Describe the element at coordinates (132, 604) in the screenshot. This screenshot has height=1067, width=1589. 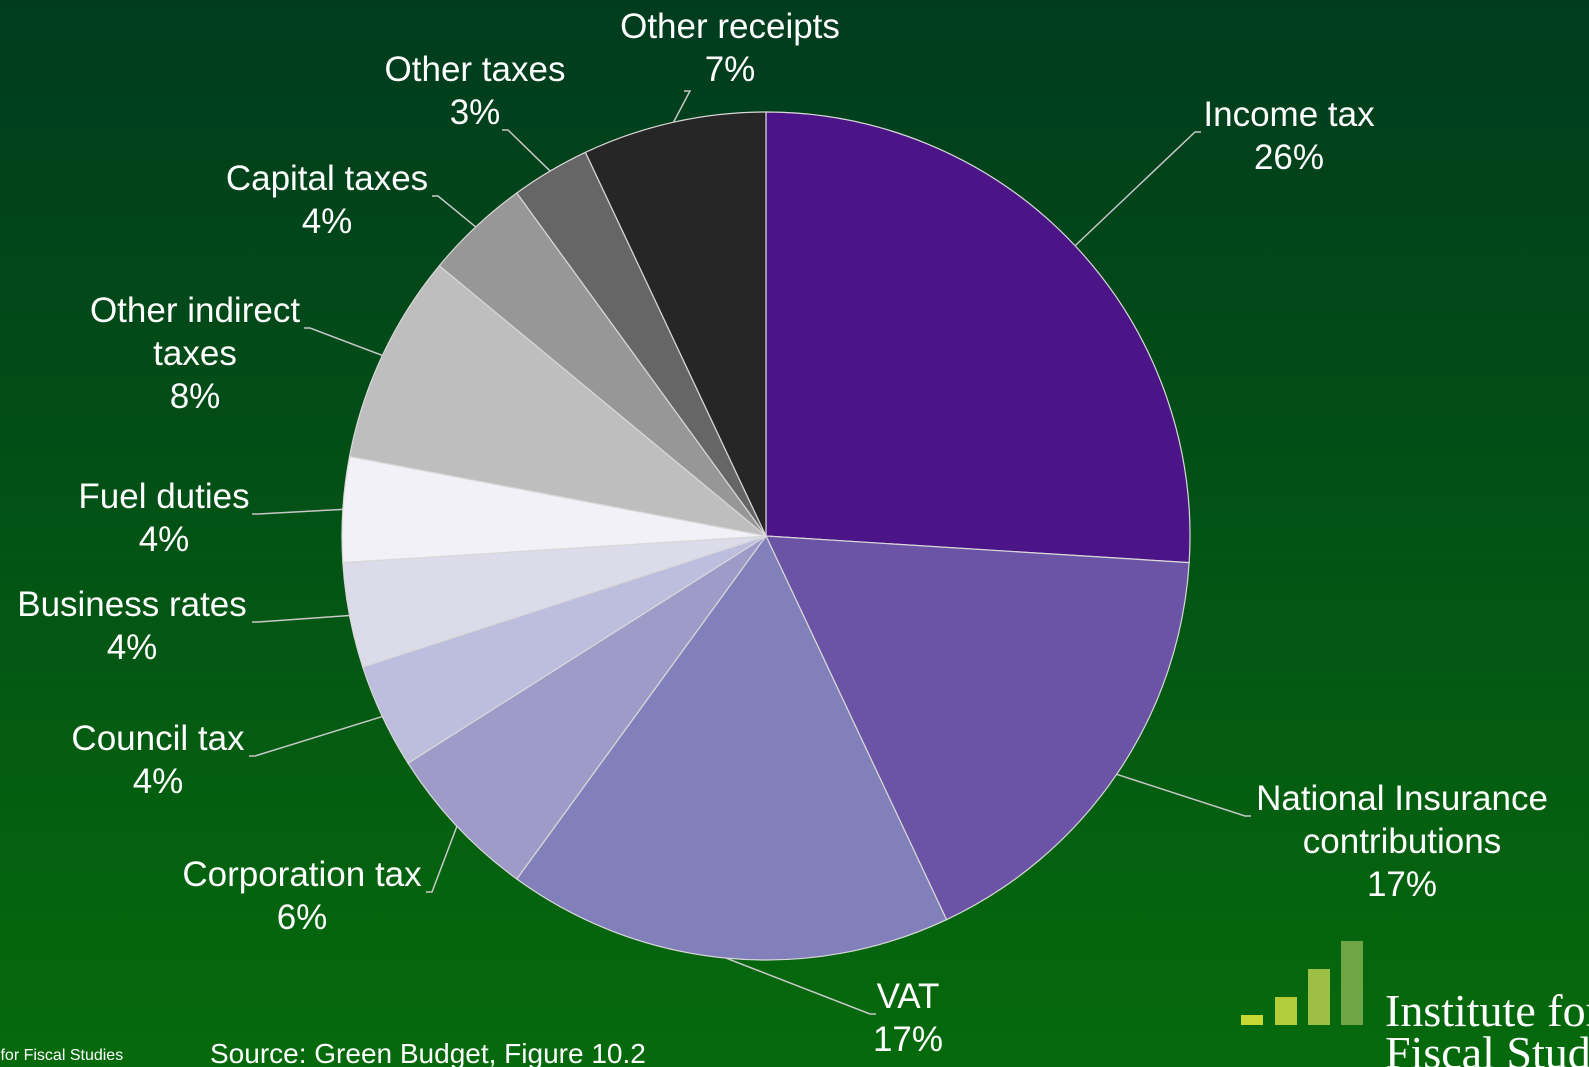
I see `category-label: Business rates` at that location.